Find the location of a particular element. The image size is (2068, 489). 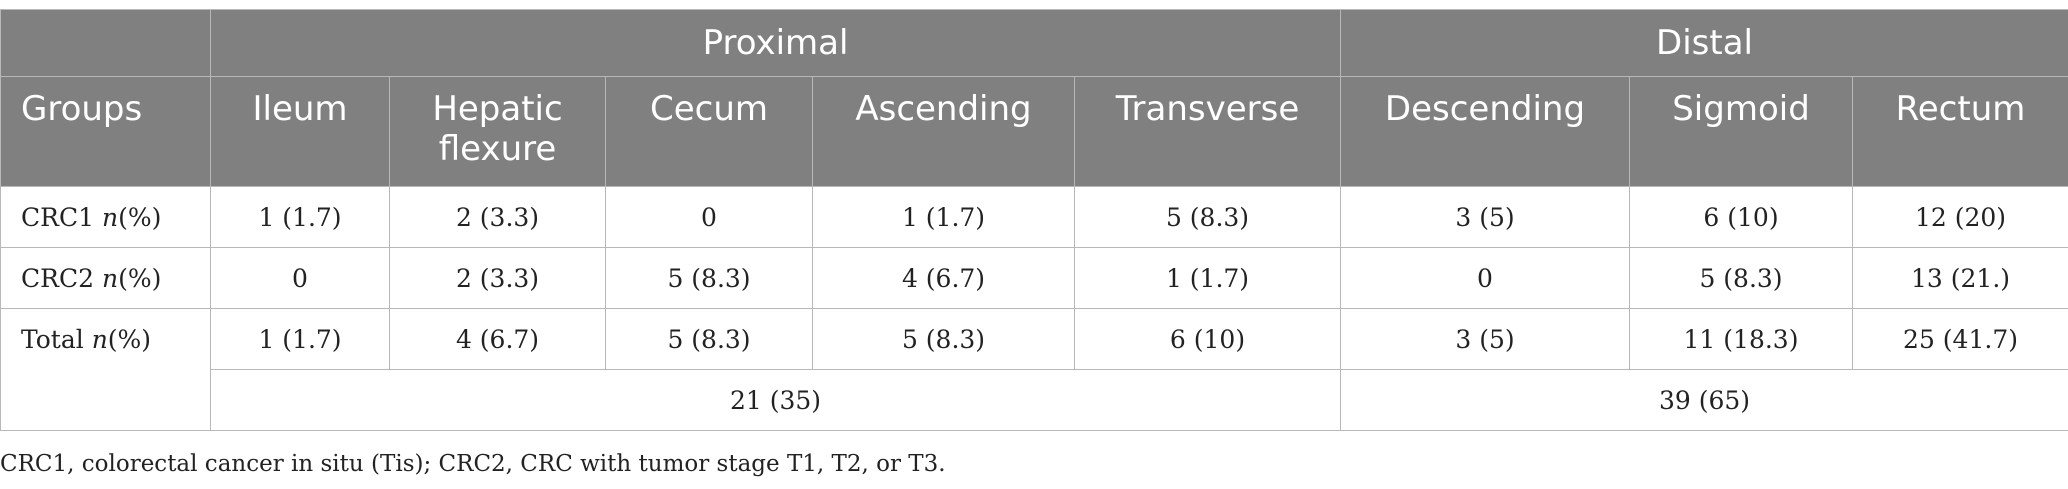

column-header-rectum: Rectum is located at coordinates (1959, 131).